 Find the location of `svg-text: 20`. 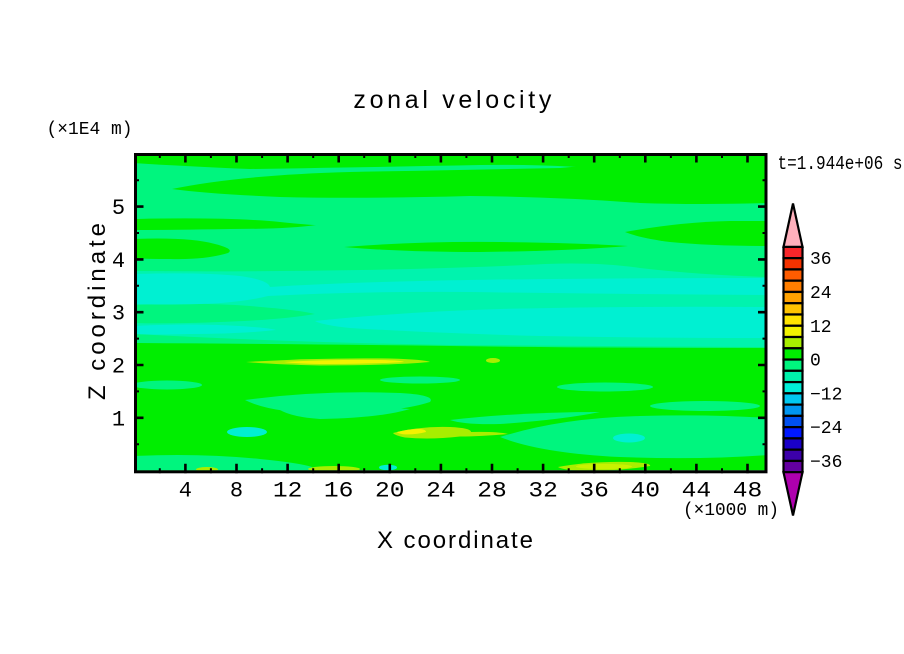

svg-text: 20 is located at coordinates (390, 491).